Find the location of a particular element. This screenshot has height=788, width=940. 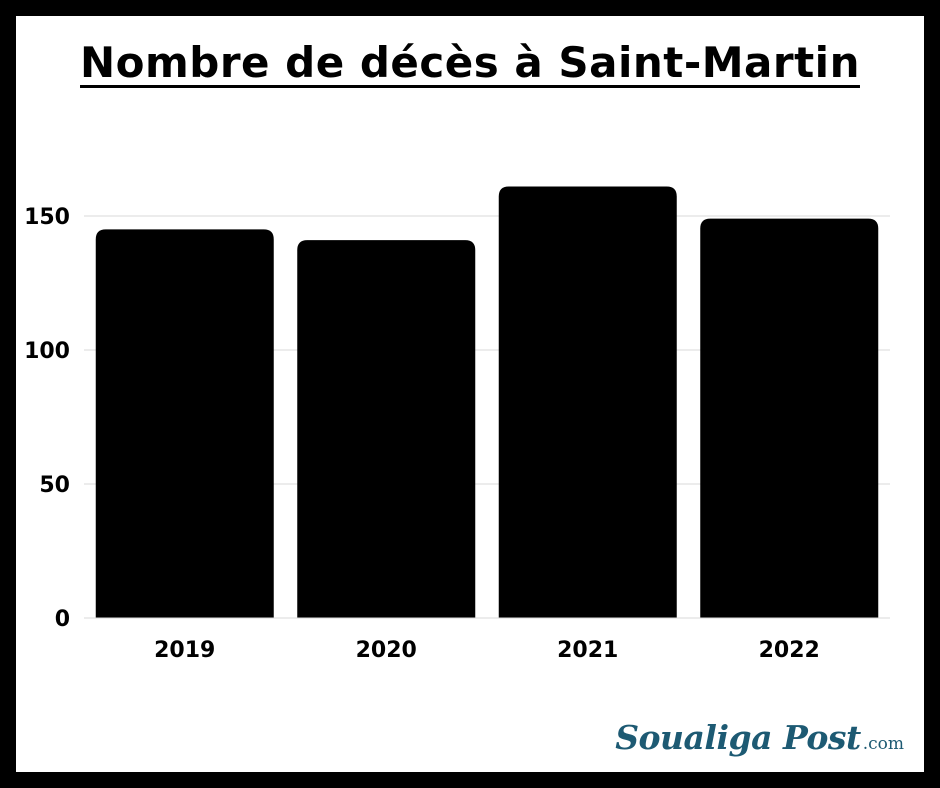

x-tick-label: 2020 is located at coordinates (386, 650).